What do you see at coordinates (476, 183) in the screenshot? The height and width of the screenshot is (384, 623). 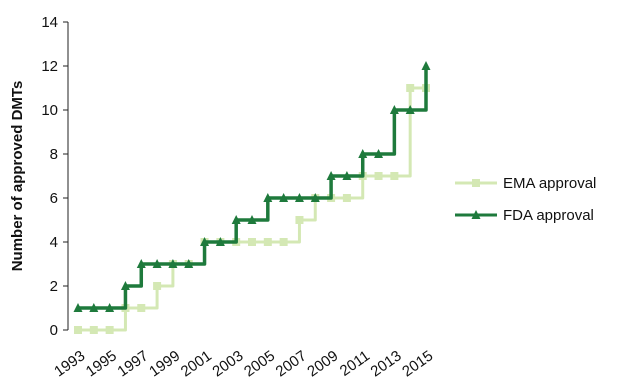 I see `legend-square-marker` at bounding box center [476, 183].